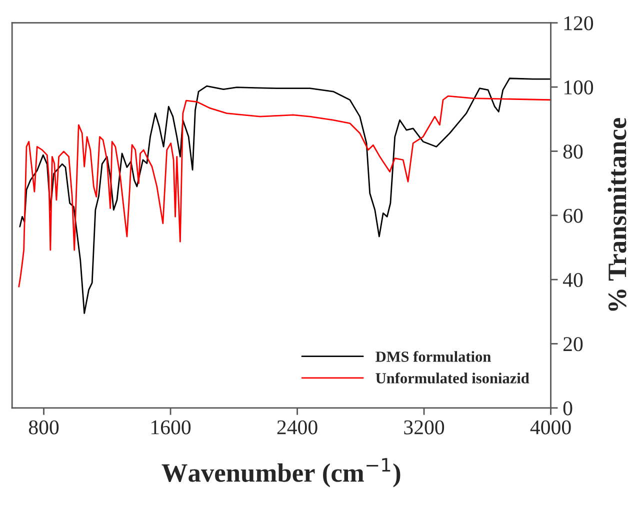  I want to click on y-tick-label: 120, so click(579, 23).